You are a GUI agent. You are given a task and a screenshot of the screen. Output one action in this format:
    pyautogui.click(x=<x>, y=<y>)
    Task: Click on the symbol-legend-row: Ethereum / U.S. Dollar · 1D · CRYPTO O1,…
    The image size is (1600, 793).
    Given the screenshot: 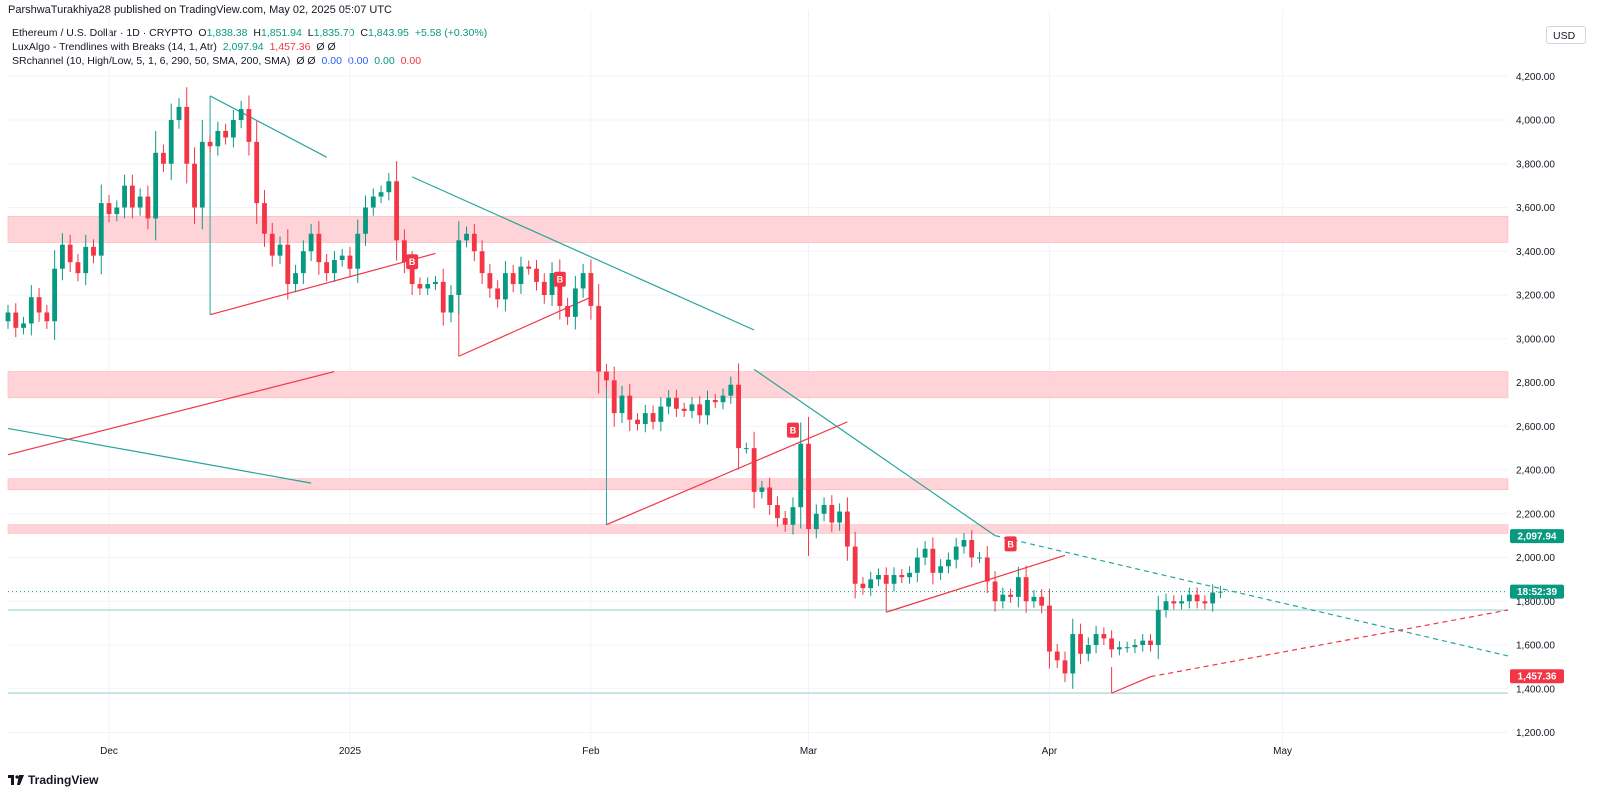 What is the action you would take?
    pyautogui.click(x=251, y=33)
    